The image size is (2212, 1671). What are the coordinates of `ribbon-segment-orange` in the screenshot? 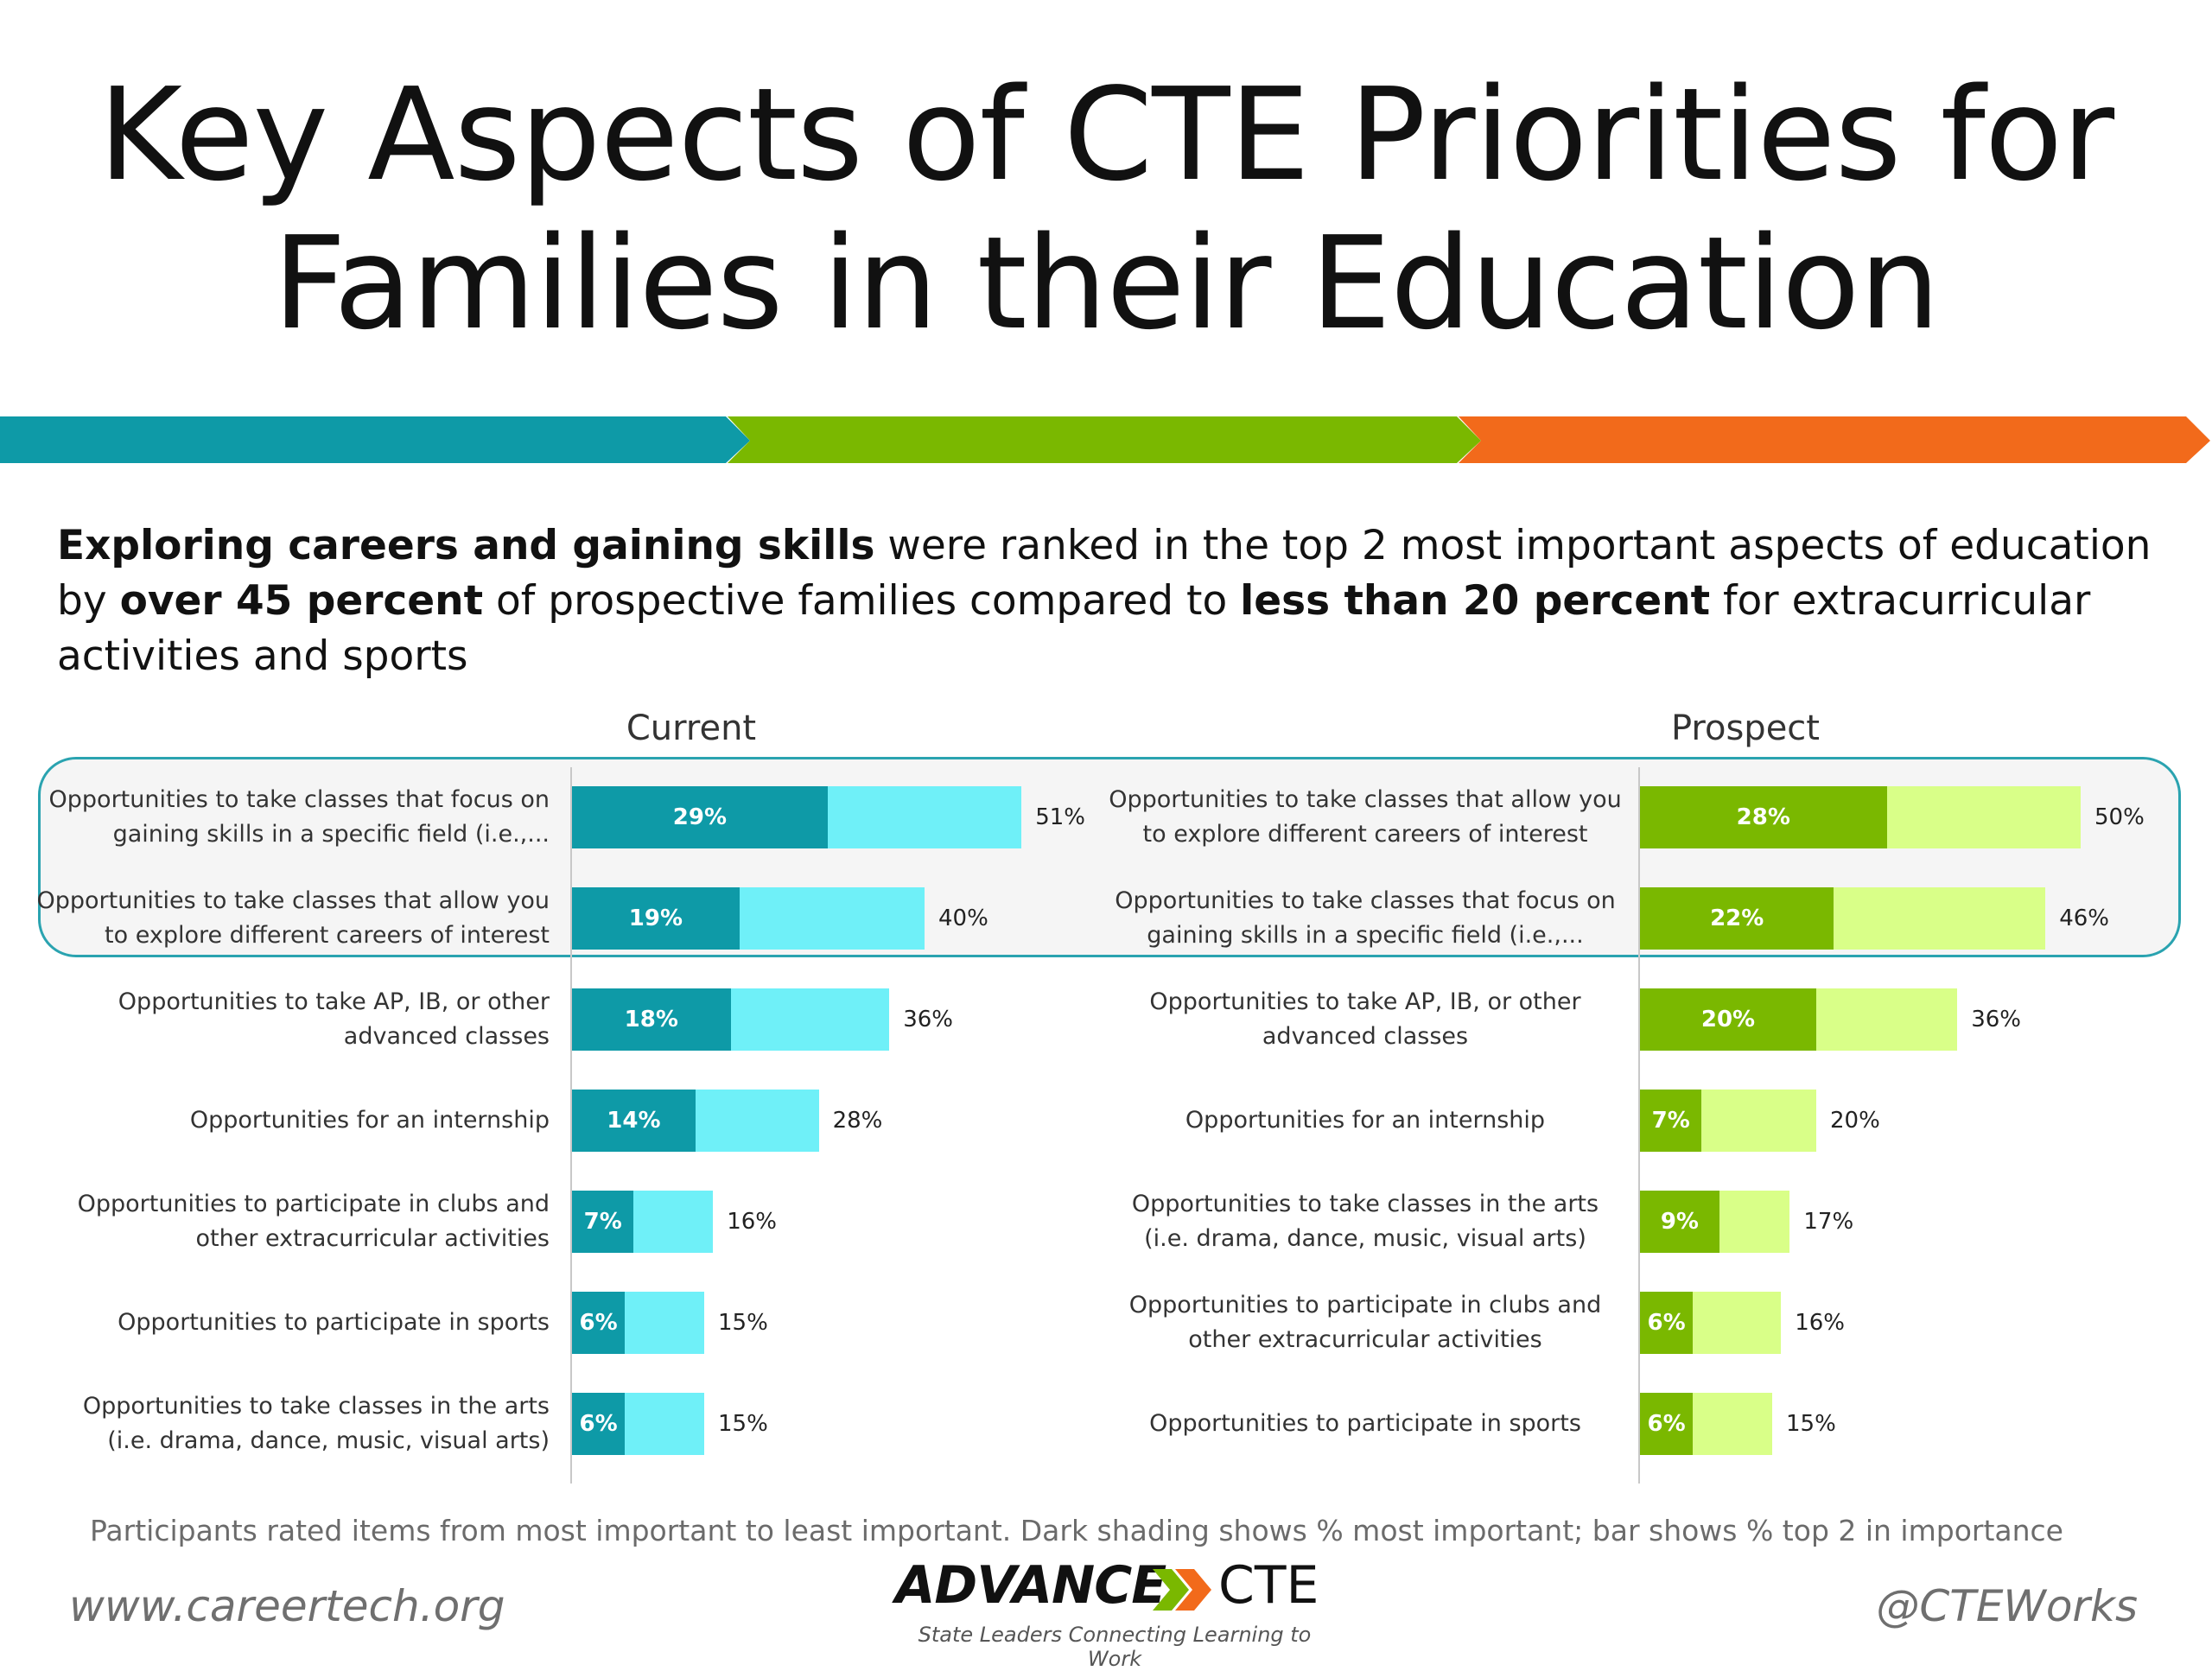 It's located at (1835, 439).